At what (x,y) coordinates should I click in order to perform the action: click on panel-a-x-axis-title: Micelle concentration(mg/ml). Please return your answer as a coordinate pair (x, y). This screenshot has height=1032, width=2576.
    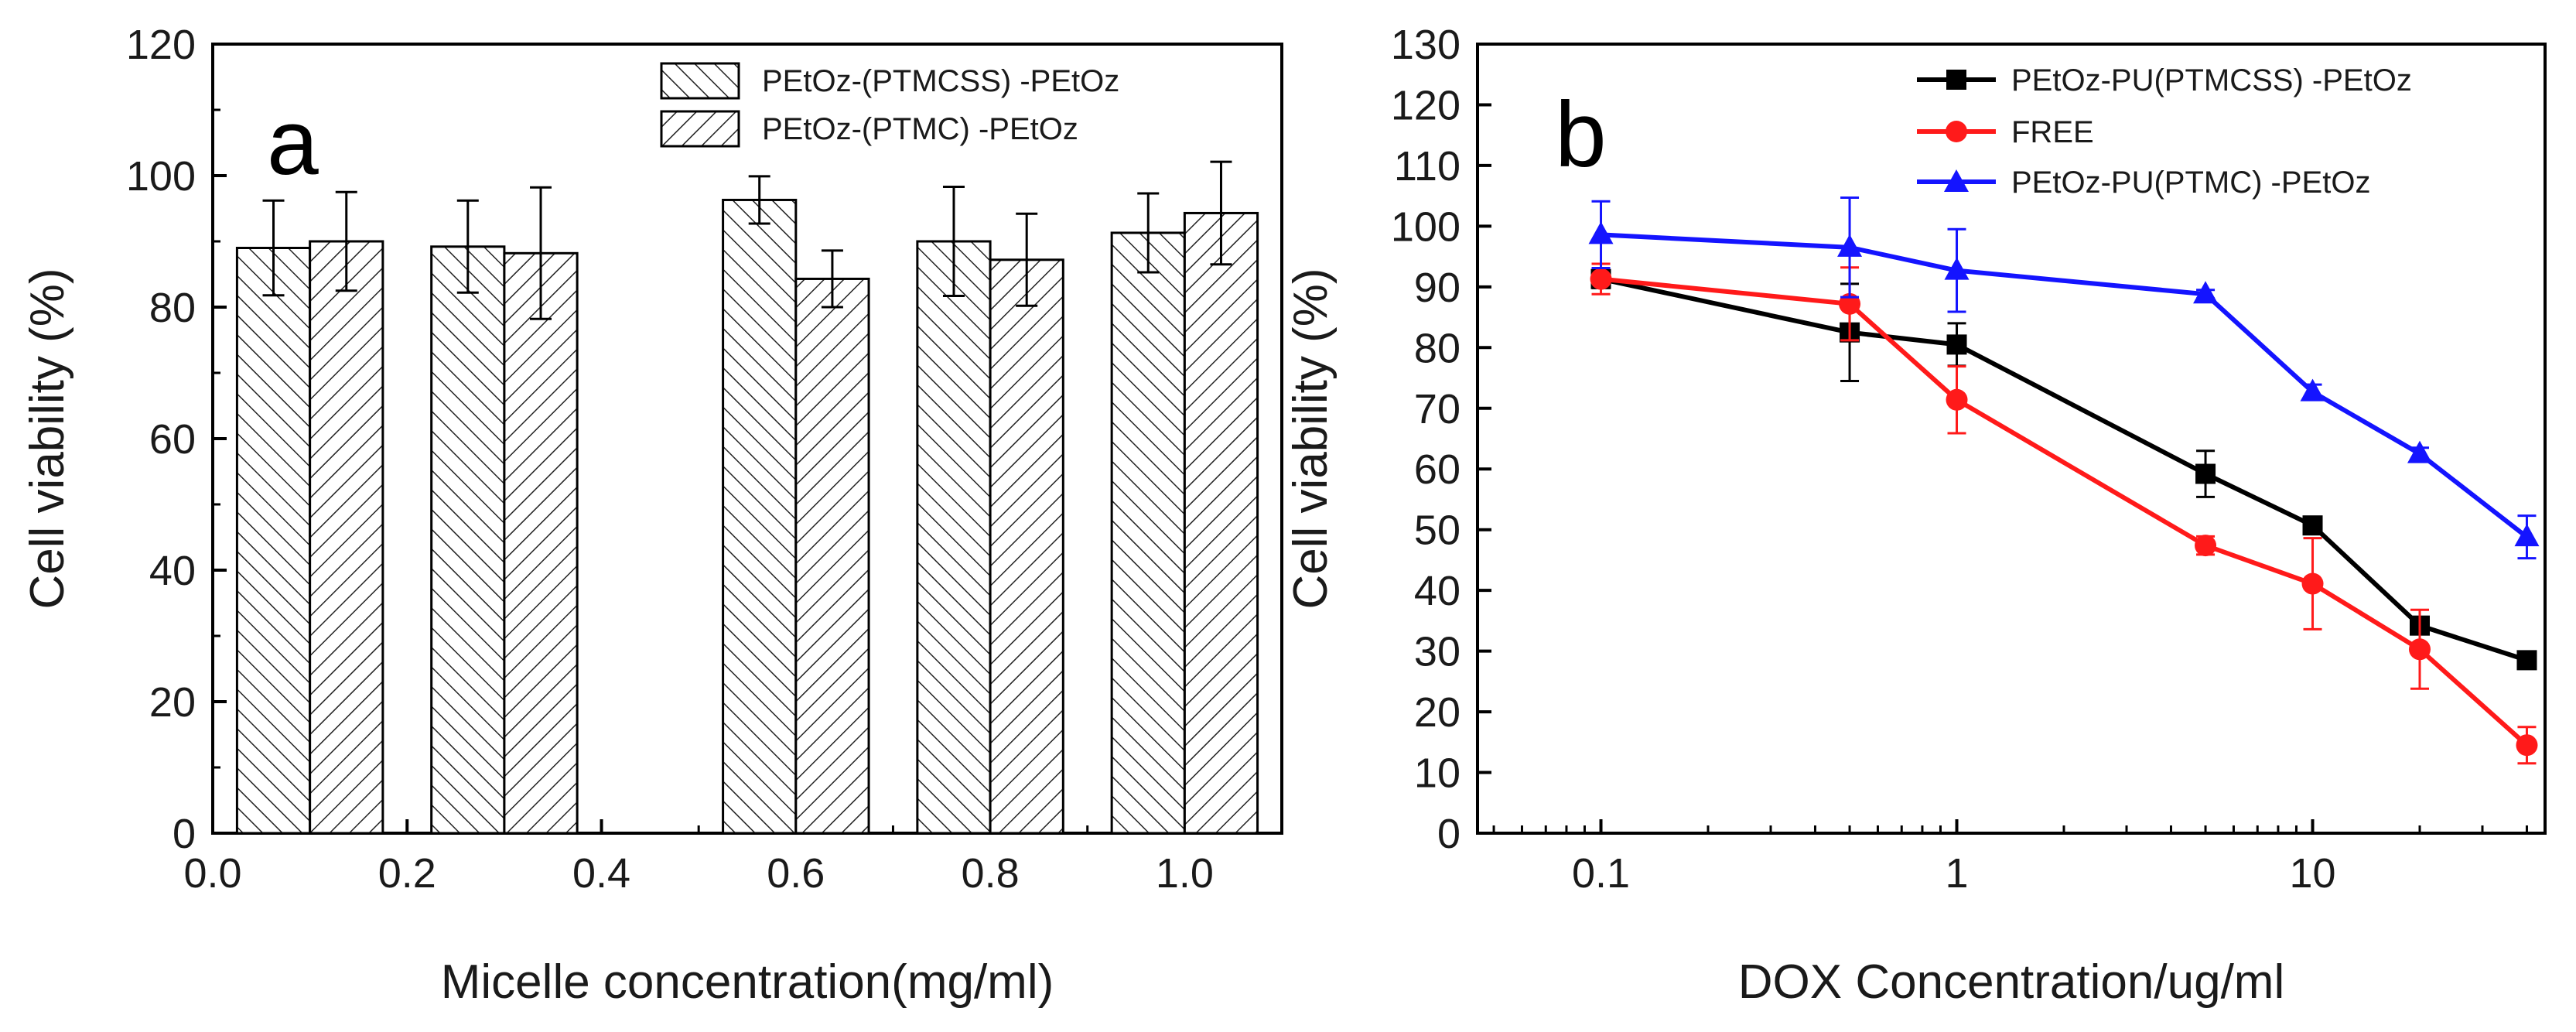
    Looking at the image, I should click on (747, 982).